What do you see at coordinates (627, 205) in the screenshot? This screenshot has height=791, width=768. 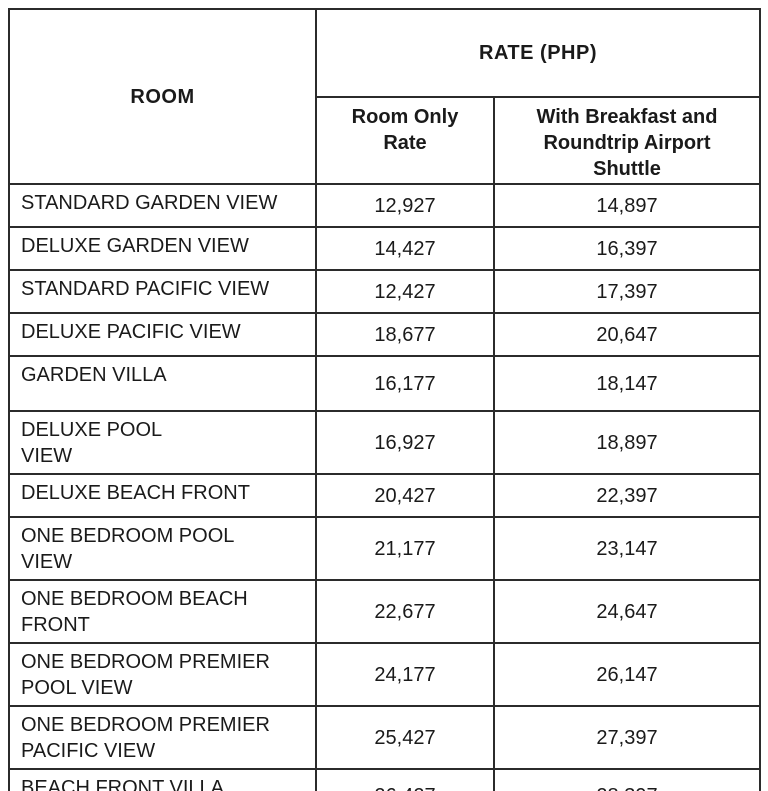 I see `with-breakfast-rate-cell: 14,897` at bounding box center [627, 205].